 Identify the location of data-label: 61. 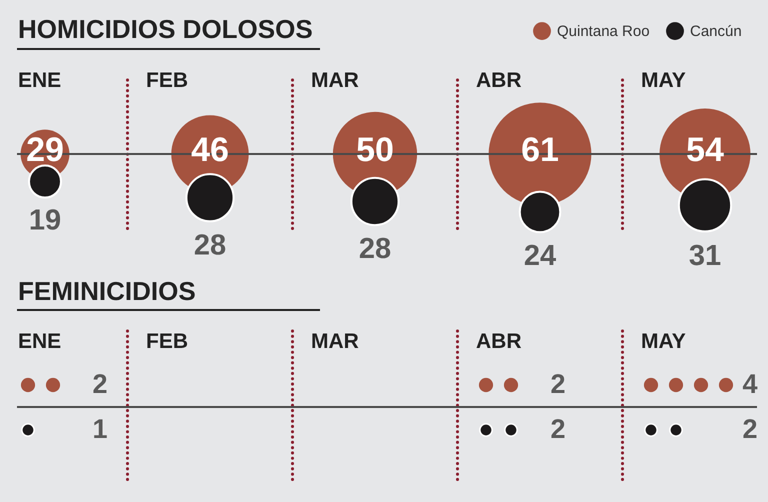
(540, 150).